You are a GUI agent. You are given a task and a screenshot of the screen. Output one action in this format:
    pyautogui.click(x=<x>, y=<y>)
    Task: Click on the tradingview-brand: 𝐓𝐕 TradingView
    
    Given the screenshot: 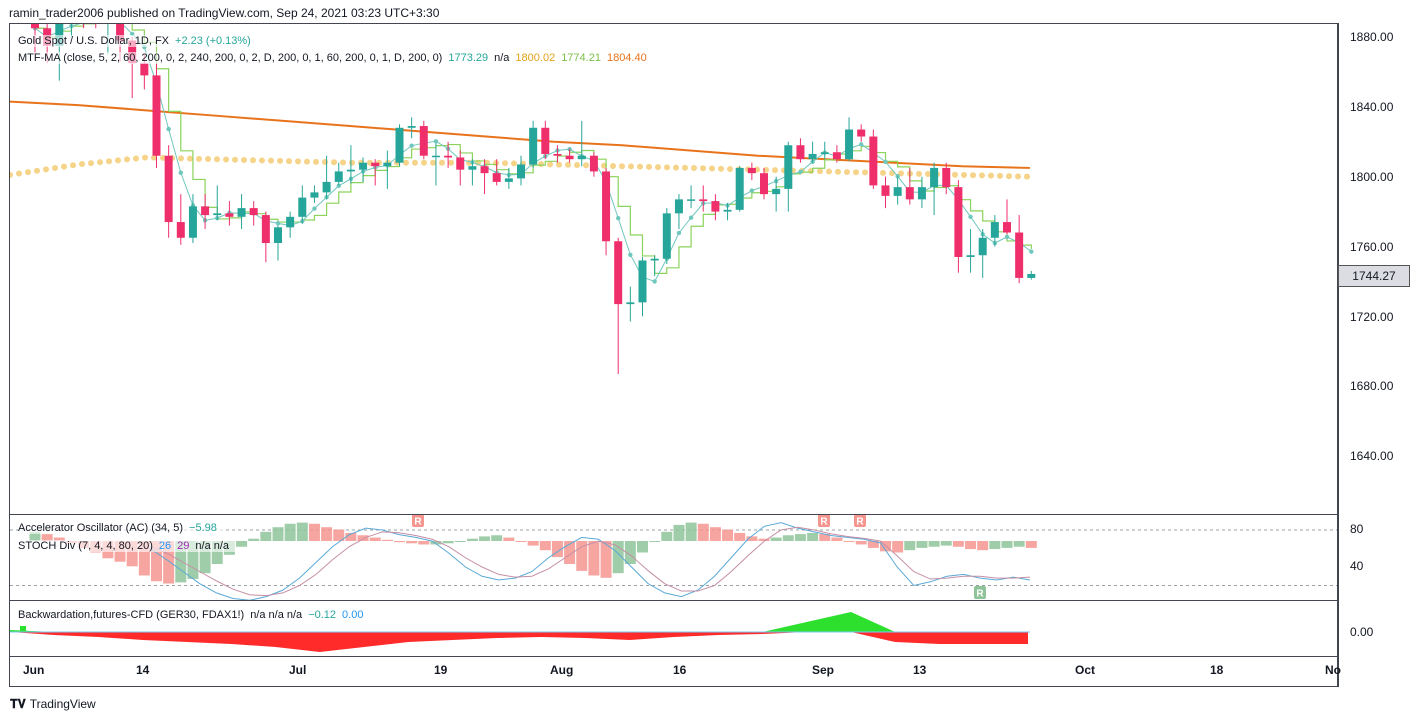 What is the action you would take?
    pyautogui.click(x=53, y=704)
    